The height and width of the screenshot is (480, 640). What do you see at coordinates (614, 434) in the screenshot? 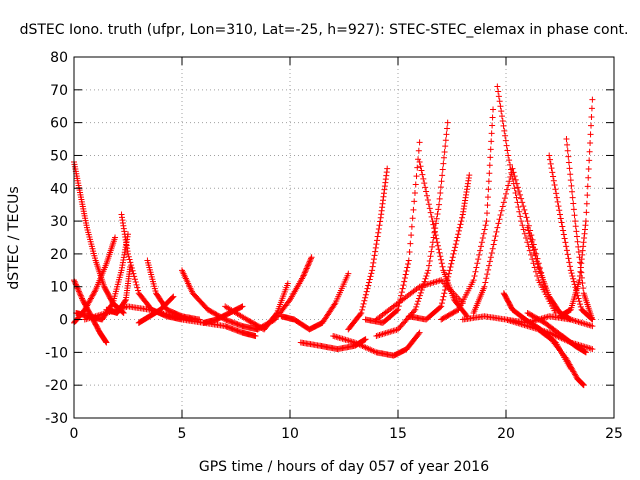
I see `x-tick-label: 25` at bounding box center [614, 434].